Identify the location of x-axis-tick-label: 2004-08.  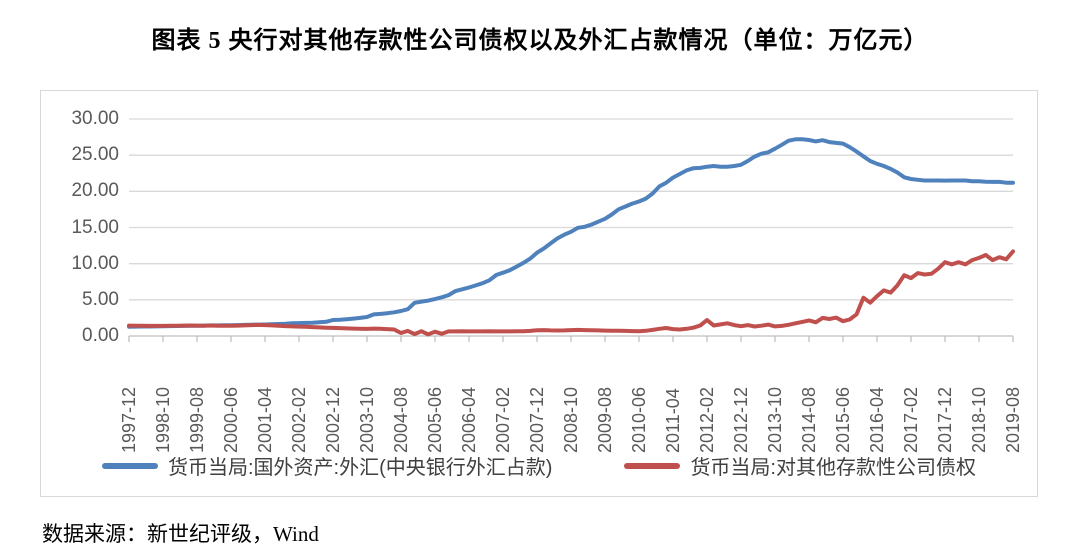
(401, 419).